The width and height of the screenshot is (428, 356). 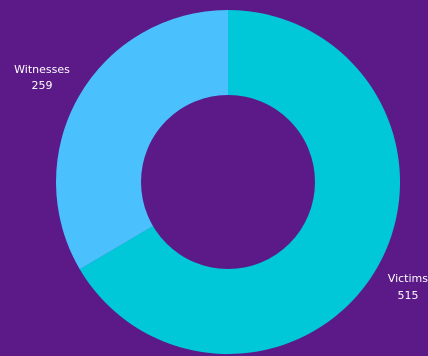 What do you see at coordinates (408, 295) in the screenshot?
I see `slice-value-victims: 515` at bounding box center [408, 295].